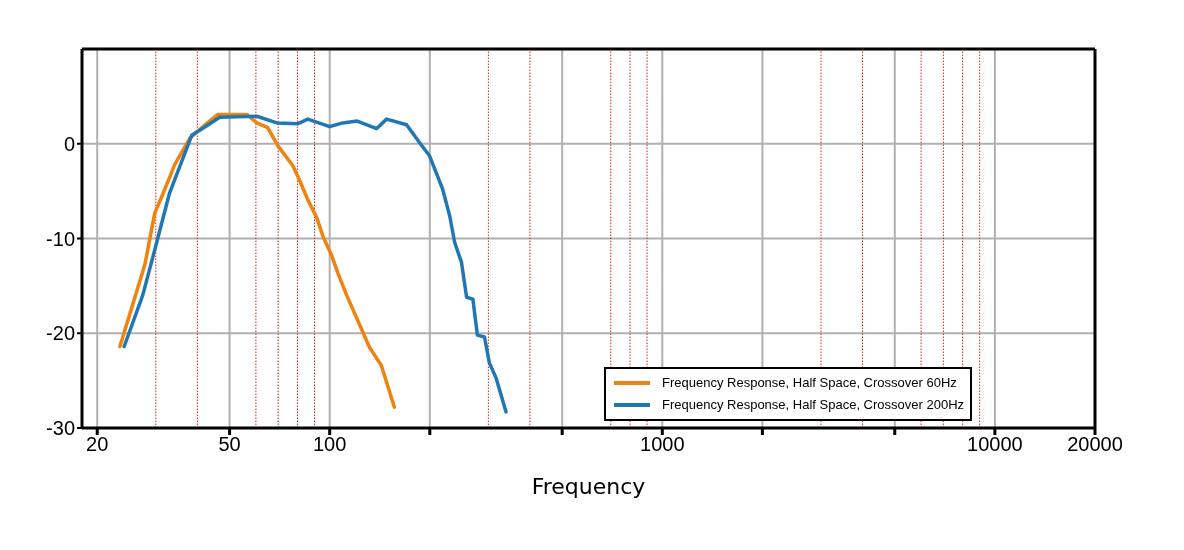 The image size is (1184, 550). I want to click on y-tick-label: -10, so click(60, 238).